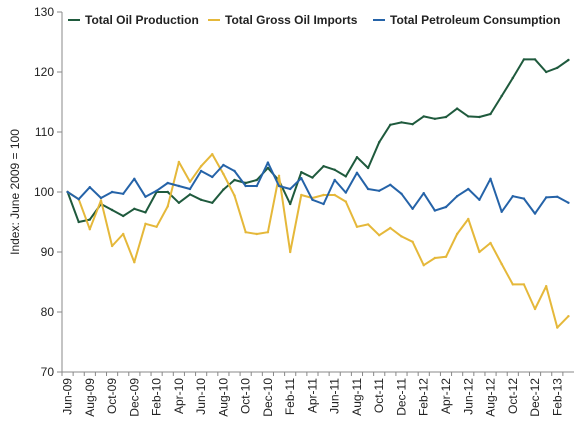 This screenshot has width=586, height=425. Describe the element at coordinates (535, 397) in the screenshot. I see `x-tick-label: Dec-12` at that location.